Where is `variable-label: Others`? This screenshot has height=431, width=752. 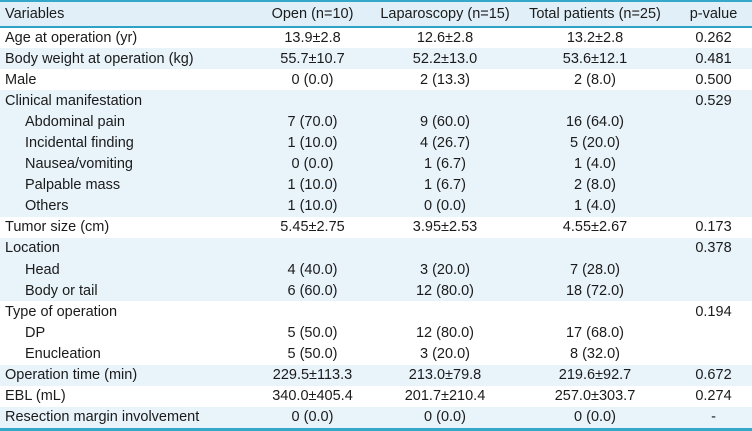 variable-label: Others is located at coordinates (125, 206).